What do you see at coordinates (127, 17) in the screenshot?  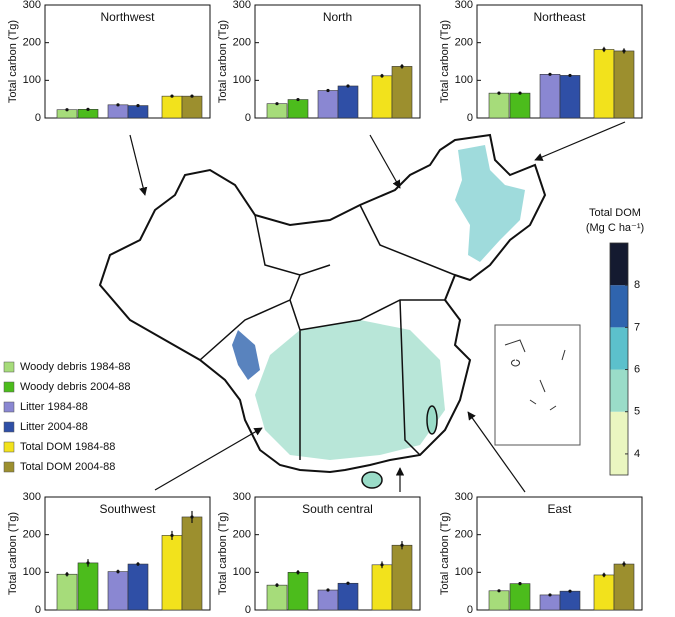 I see `chart-title: Northwest` at bounding box center [127, 17].